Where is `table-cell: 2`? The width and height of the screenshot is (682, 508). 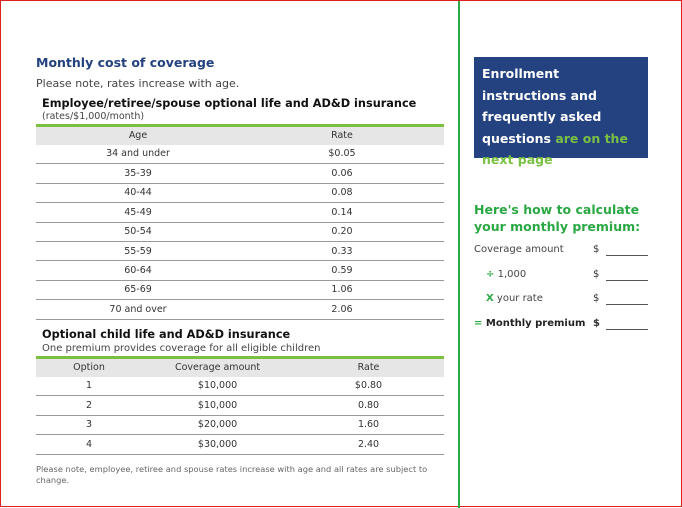
table-cell: 2 is located at coordinates (89, 405).